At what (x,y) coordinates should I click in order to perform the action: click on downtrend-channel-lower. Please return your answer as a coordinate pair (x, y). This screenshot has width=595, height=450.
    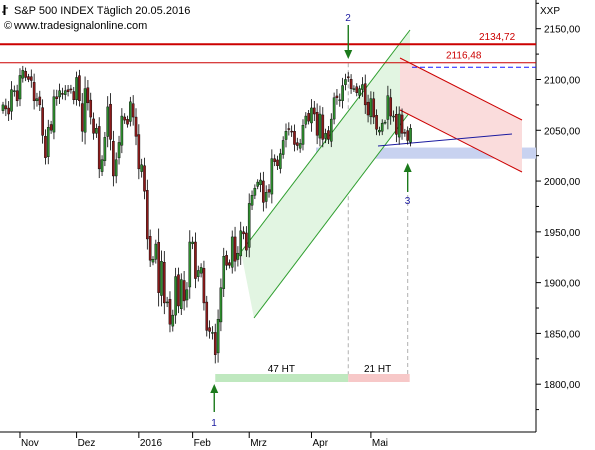
    Looking at the image, I should click on (461, 141).